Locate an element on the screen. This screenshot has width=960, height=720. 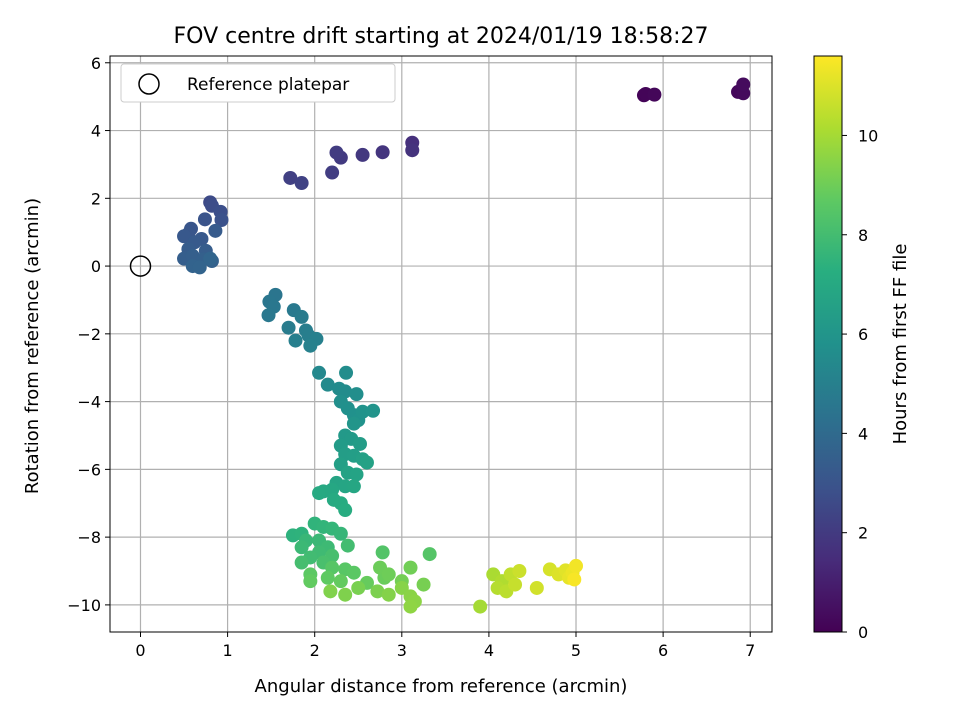
x-tick-label: 3 is located at coordinates (402, 650).